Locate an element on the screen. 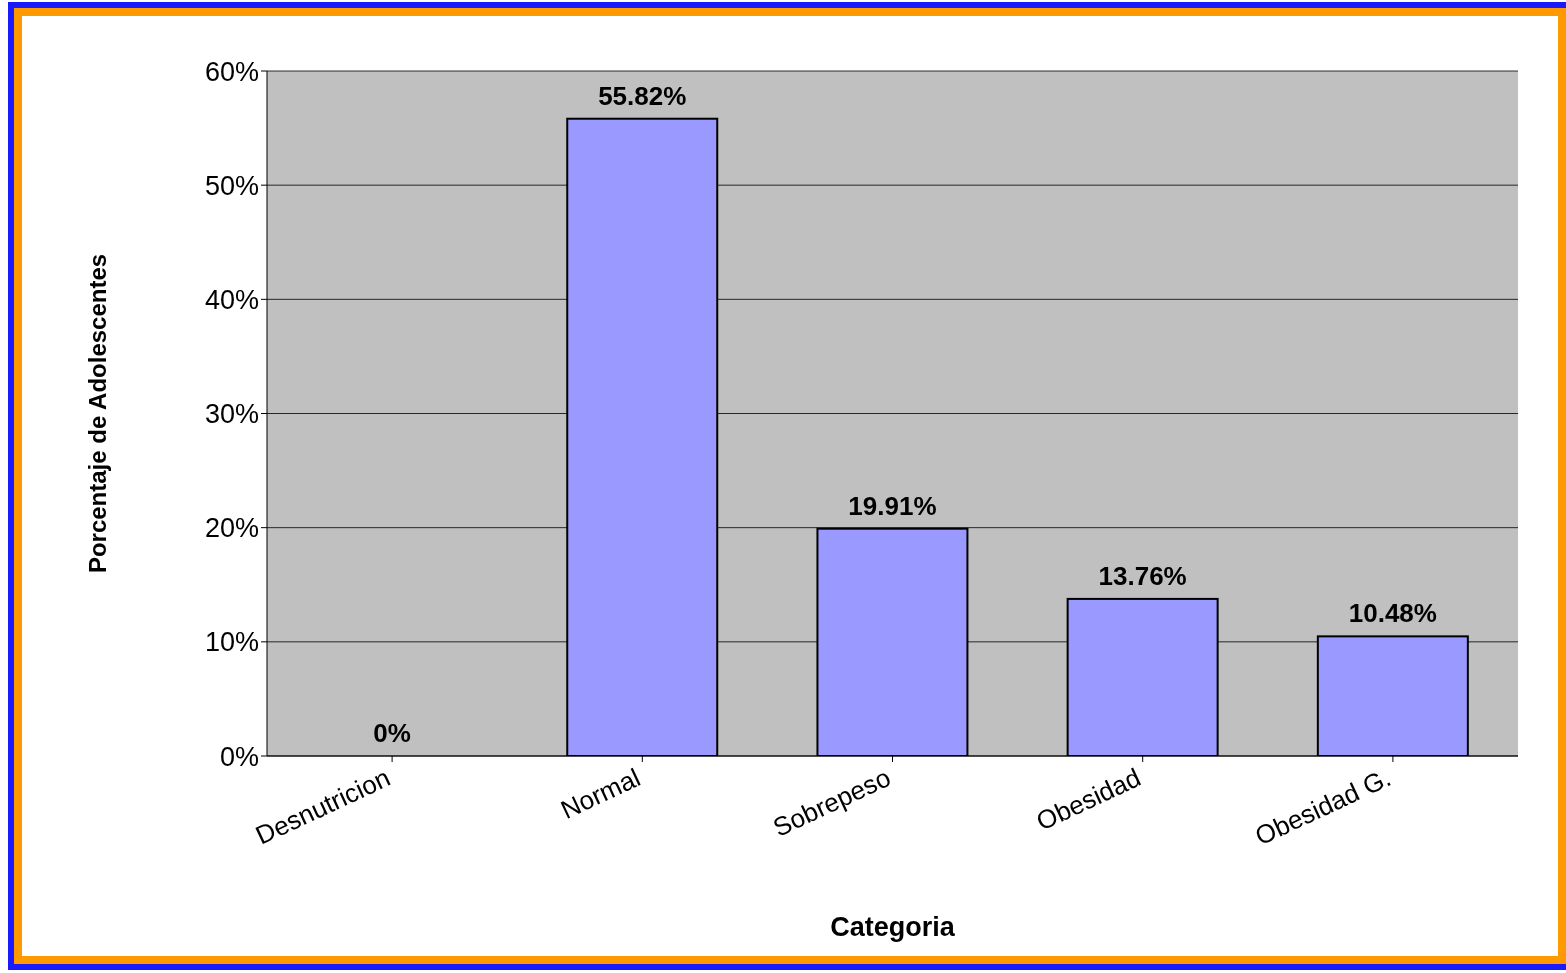 Image resolution: width=1566 pixels, height=973 pixels. y-tick-label: 60% is located at coordinates (231, 71).